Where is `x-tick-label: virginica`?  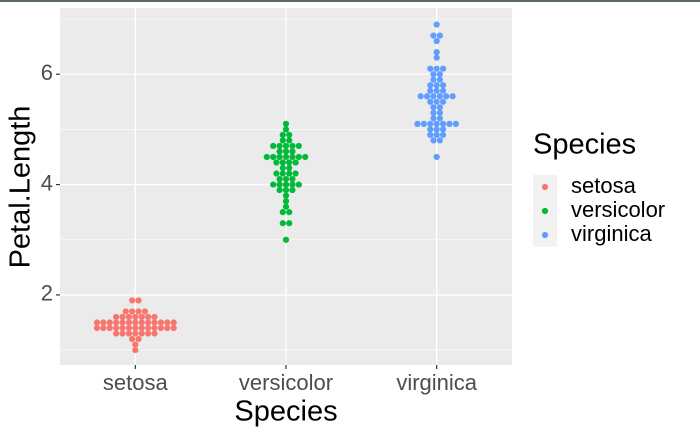
x-tick-label: virginica is located at coordinates (436, 382).